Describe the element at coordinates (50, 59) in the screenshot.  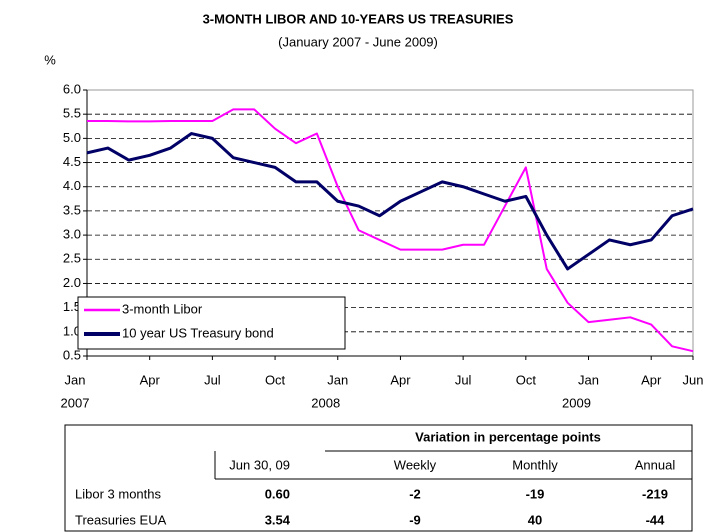
I see `y-axis-label: %` at that location.